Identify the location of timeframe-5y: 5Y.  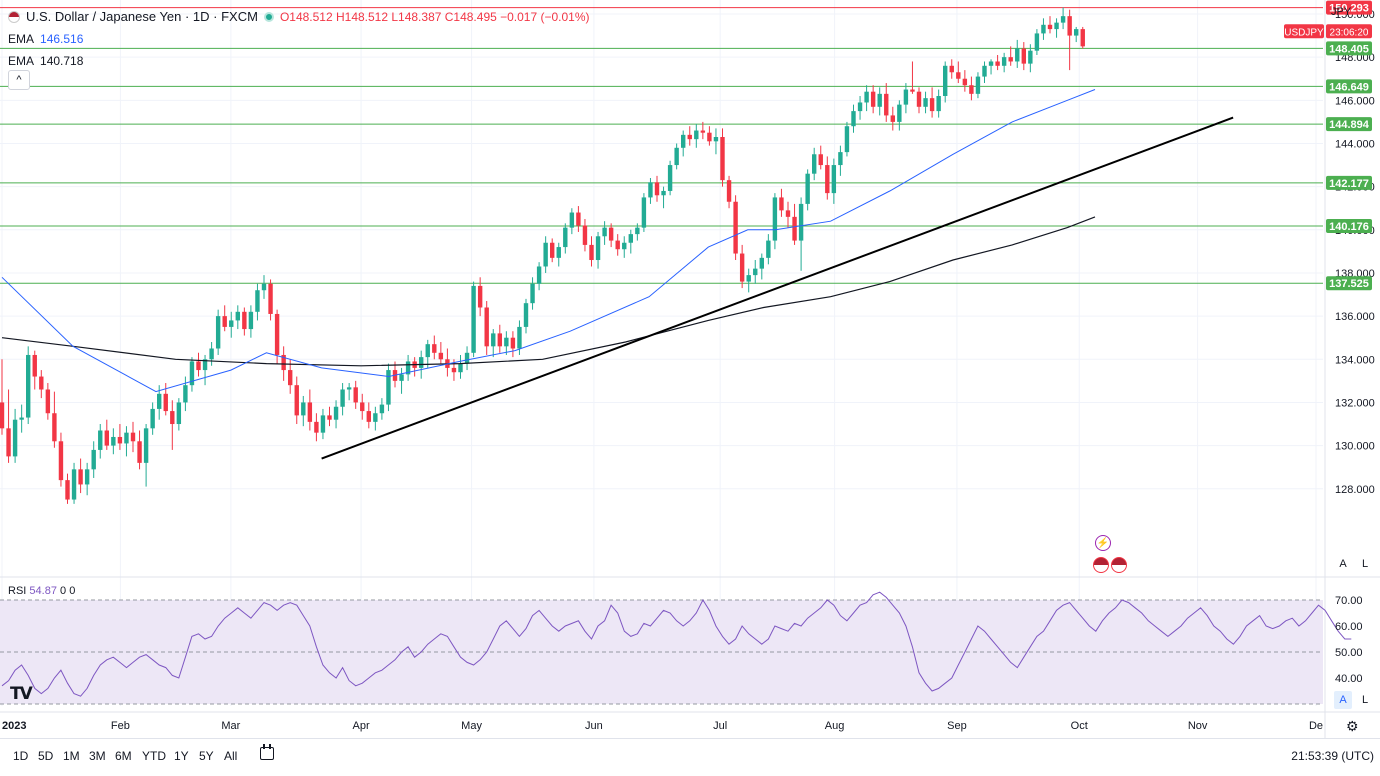
(206, 756).